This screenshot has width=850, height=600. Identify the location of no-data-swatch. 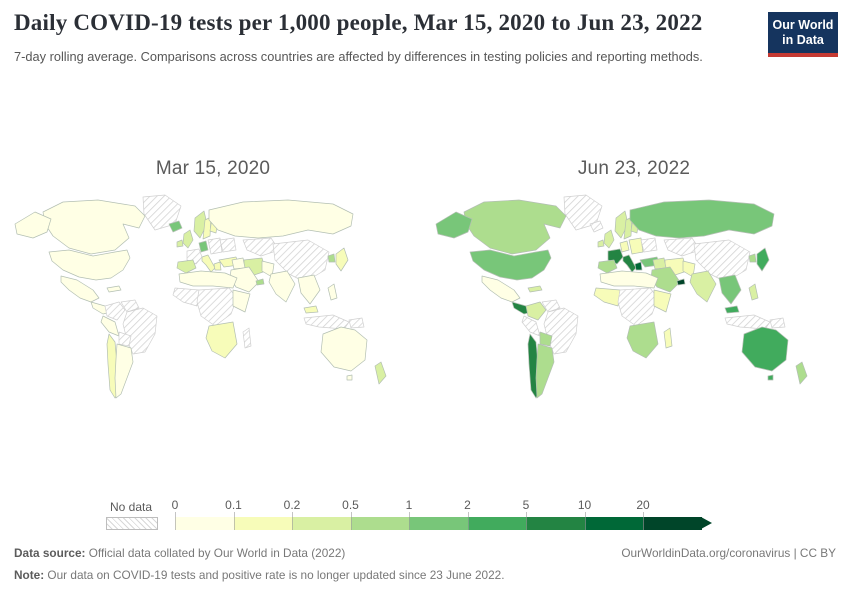
(132, 523).